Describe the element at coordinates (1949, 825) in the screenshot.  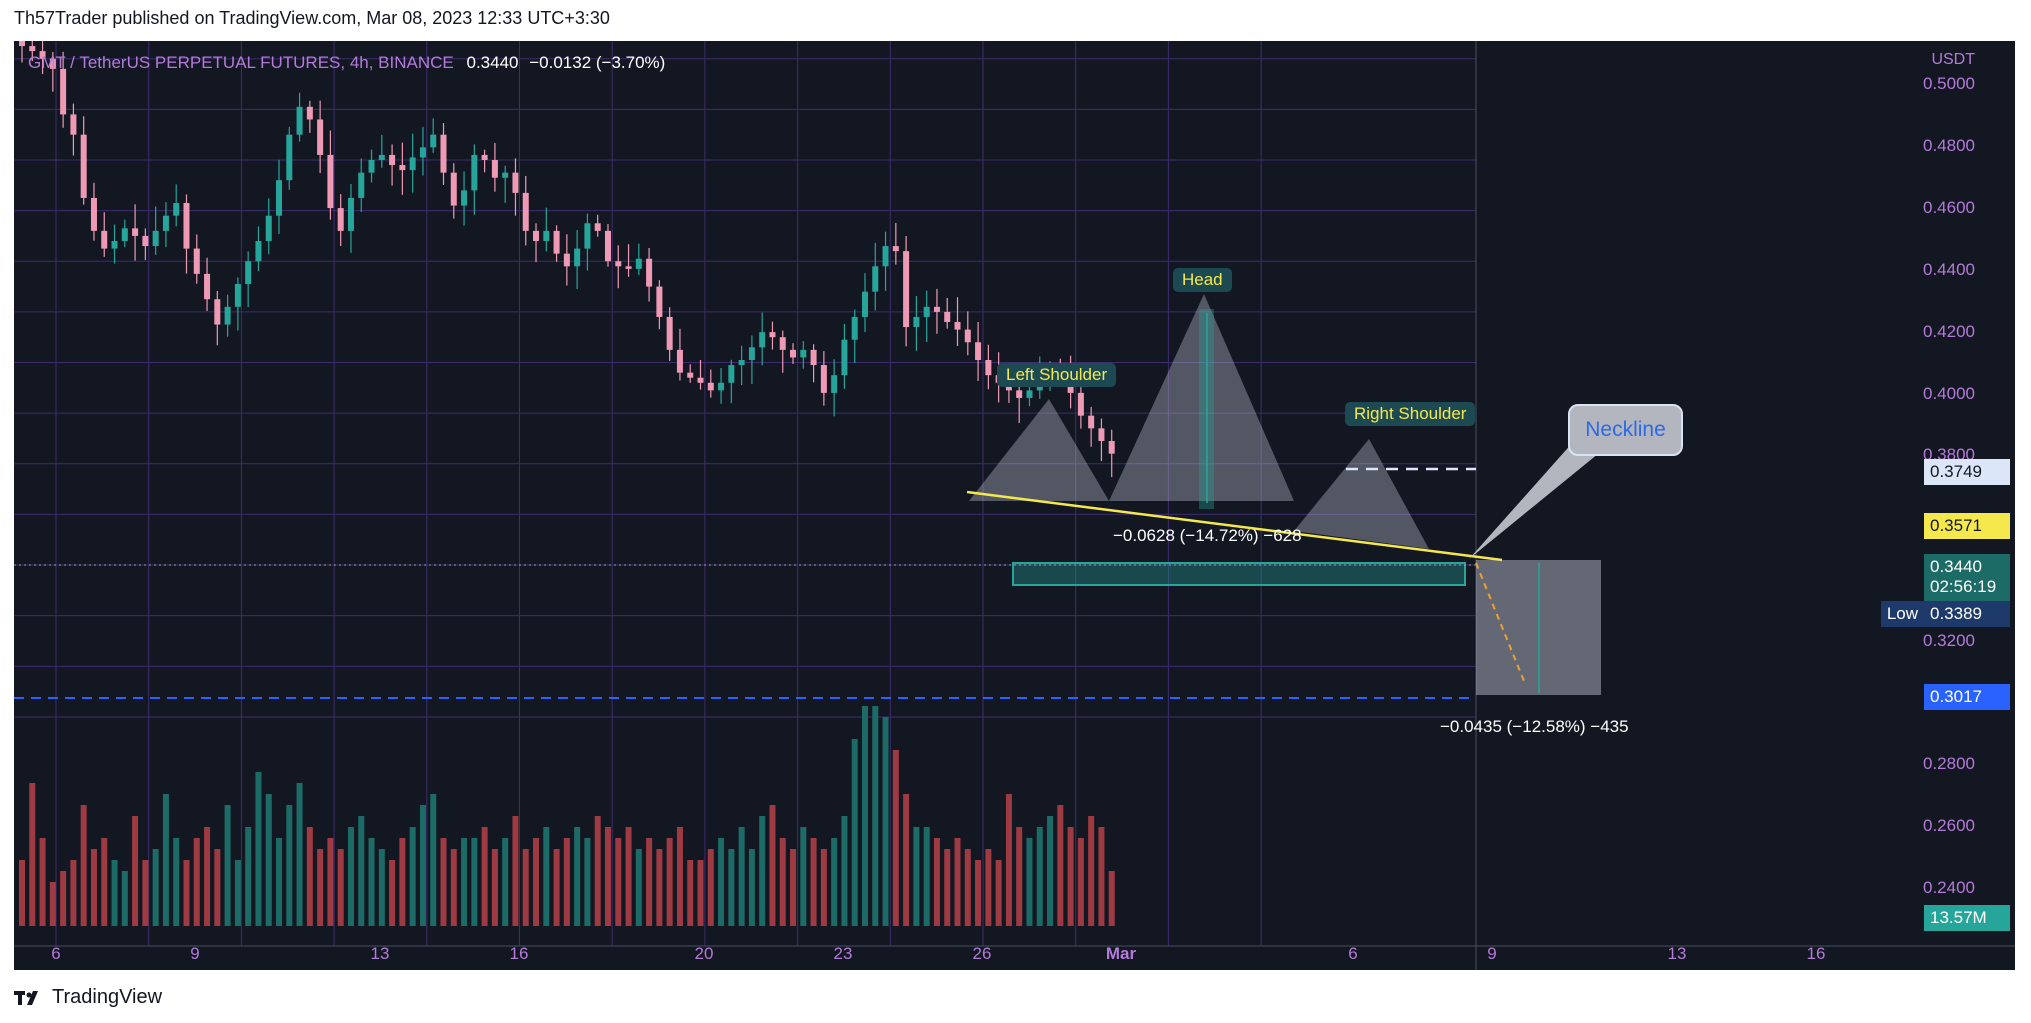
I see `price-tick: 0.2600` at that location.